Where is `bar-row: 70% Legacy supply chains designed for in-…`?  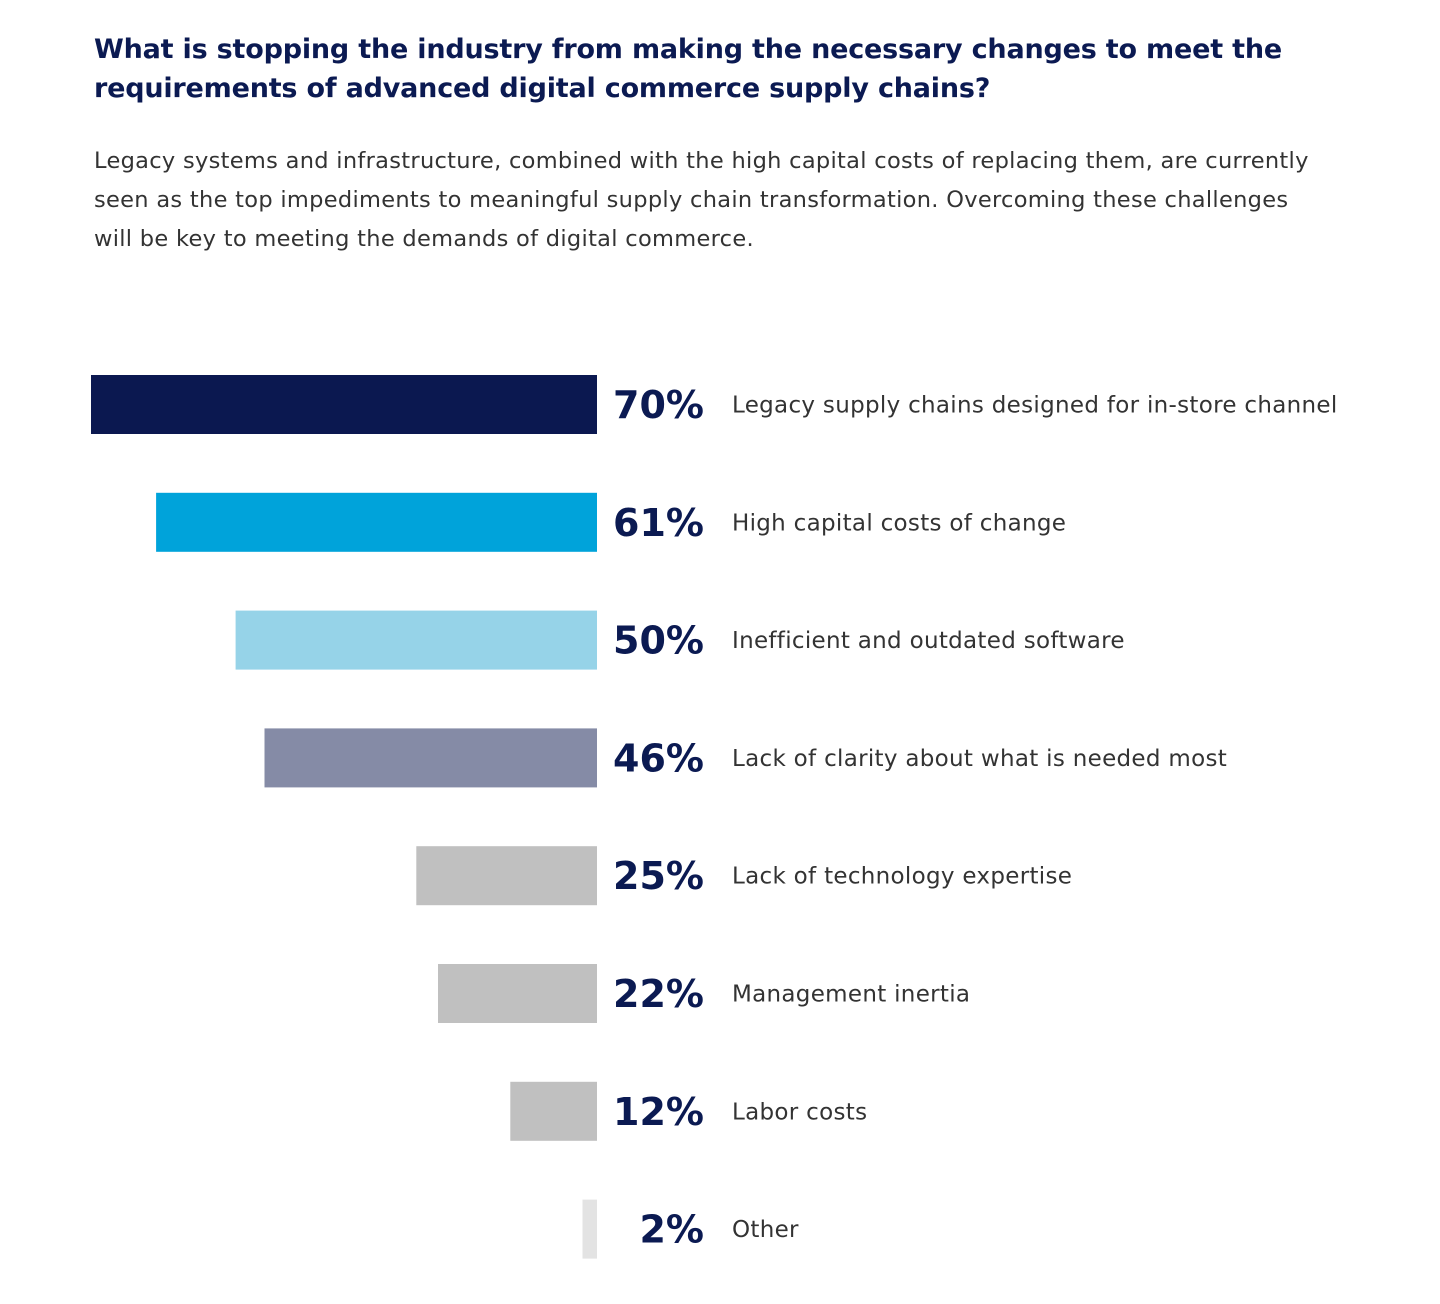
bar-row: 70% Legacy supply chains designed for in-… is located at coordinates (714, 404).